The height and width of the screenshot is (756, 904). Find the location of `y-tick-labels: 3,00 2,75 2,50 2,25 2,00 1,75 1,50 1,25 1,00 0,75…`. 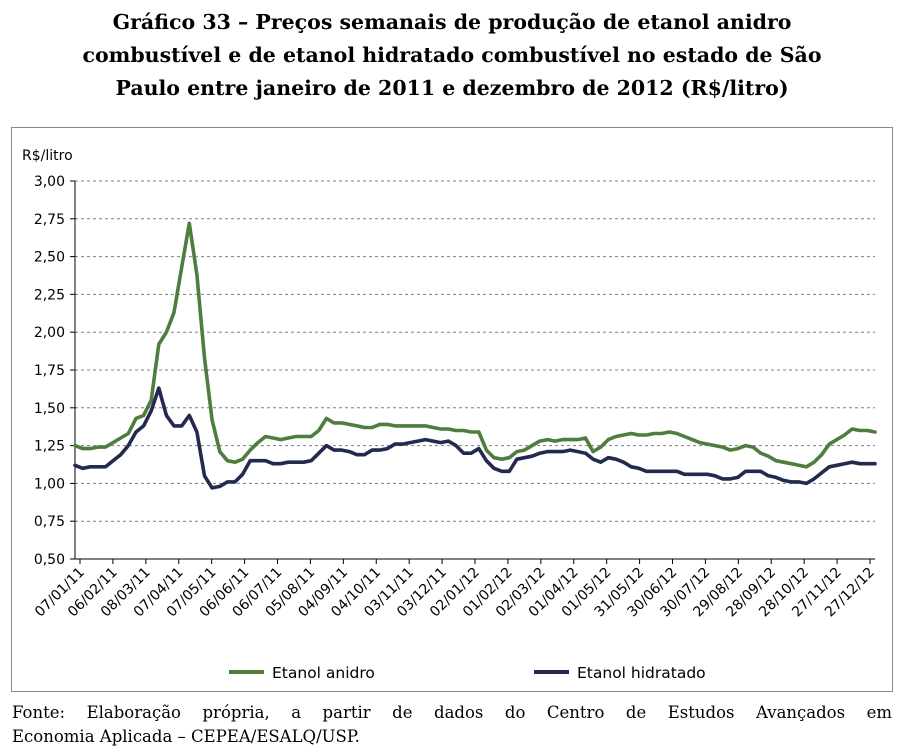

y-tick-labels: 3,00 2,75 2,50 2,25 2,00 1,75 1,50 1,25 1,00 0,75… is located at coordinates (54, 371).